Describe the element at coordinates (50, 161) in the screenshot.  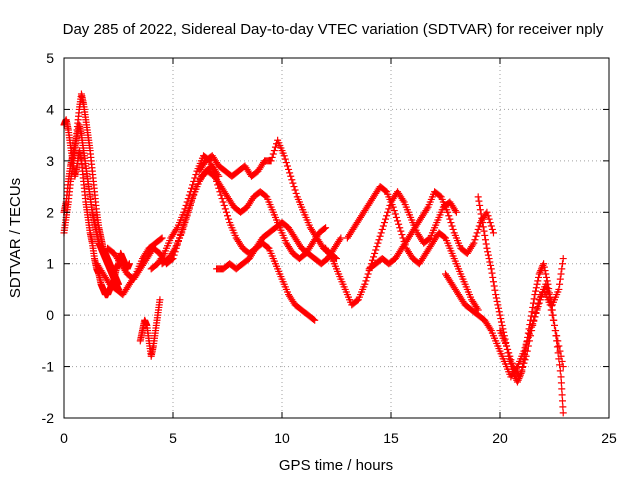
I see `y-tick-label: 3` at that location.